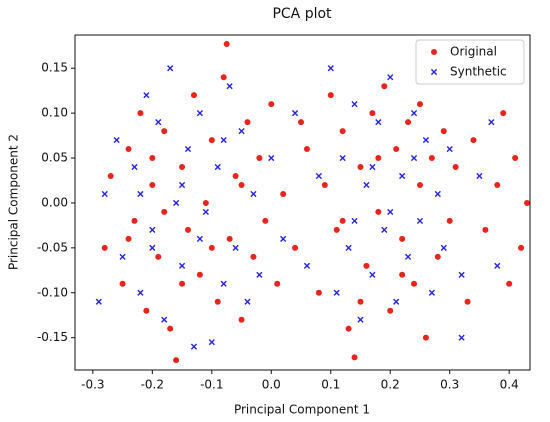 The height and width of the screenshot is (422, 550). What do you see at coordinates (54, 202) in the screenshot?
I see `y-tick-label: 0.00` at bounding box center [54, 202].